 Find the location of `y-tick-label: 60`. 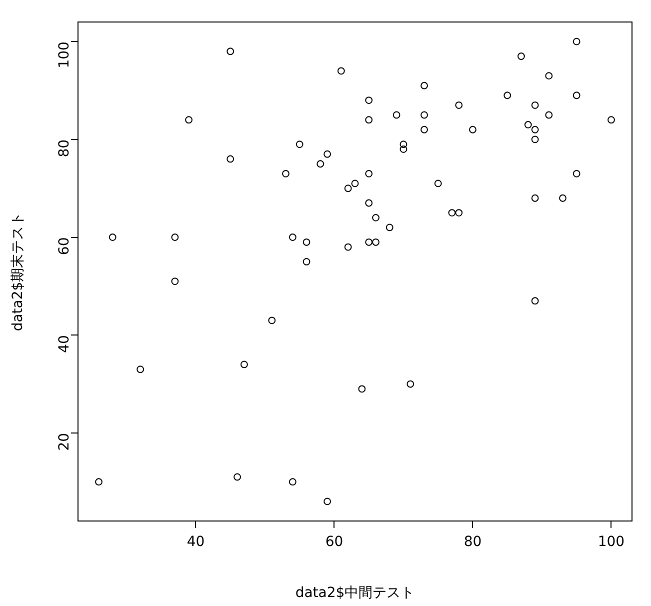

y-tick-label: 60 is located at coordinates (64, 246).